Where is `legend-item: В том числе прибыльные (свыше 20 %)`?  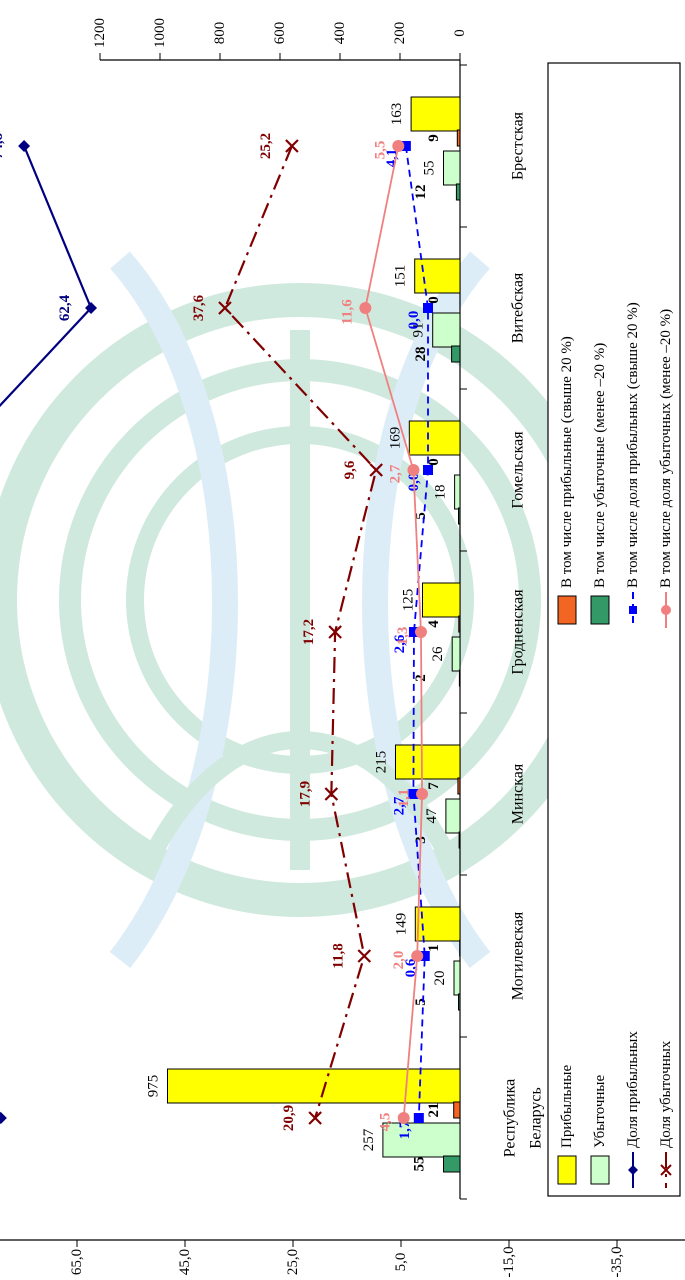 legend-item: В том числе прибыльные (свыше 20 %) is located at coordinates (567, 480).